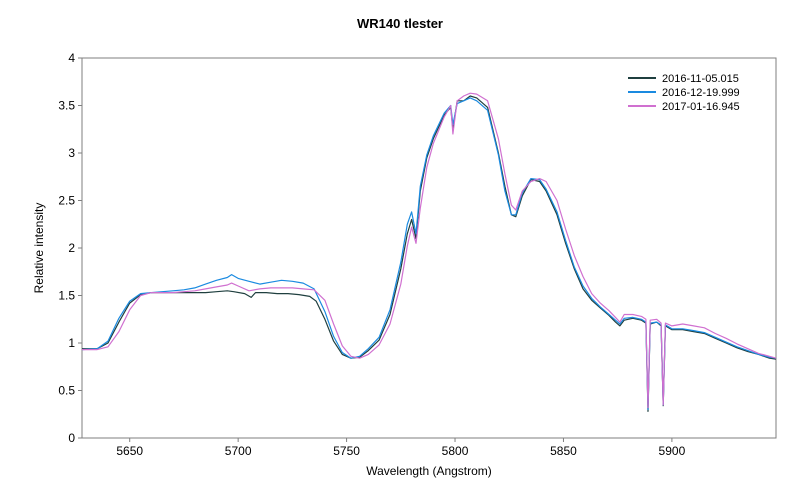 Image resolution: width=800 pixels, height=500 pixels. What do you see at coordinates (701, 93) in the screenshot?
I see `legend-label-series-1: 2016-12-19.999` at bounding box center [701, 93].